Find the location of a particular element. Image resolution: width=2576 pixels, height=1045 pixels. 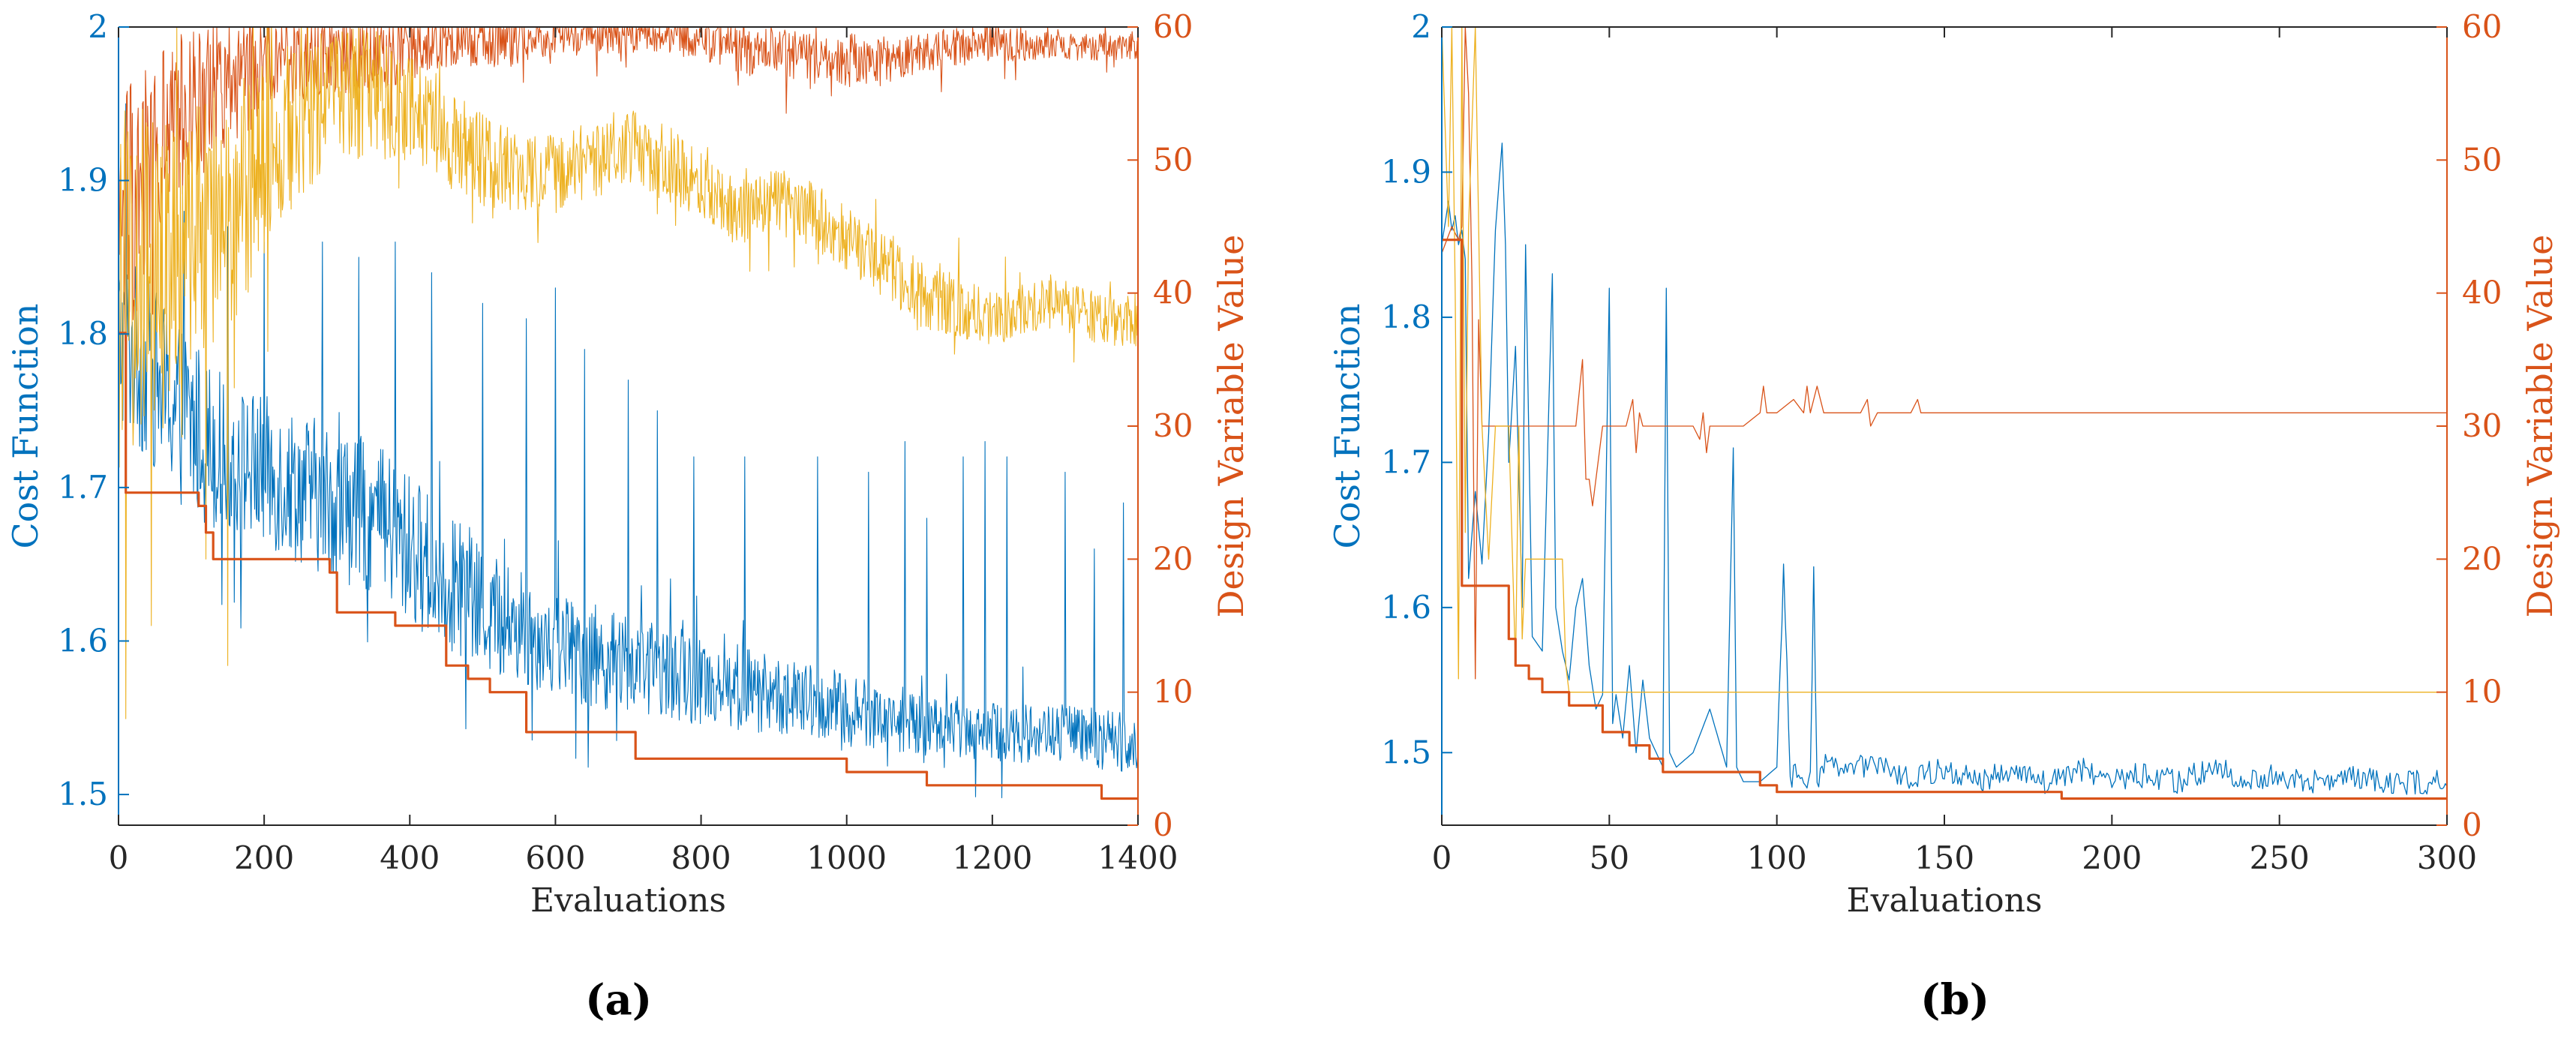

x-tick-label: 600 is located at coordinates (555, 857).